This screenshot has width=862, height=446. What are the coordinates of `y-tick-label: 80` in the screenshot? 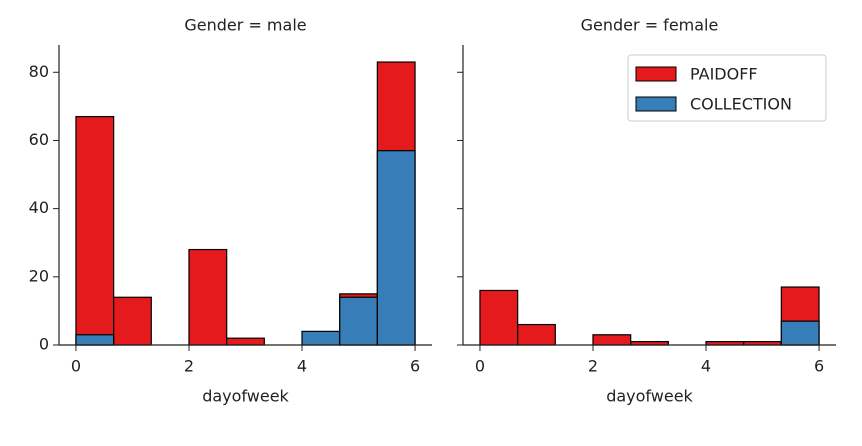 It's located at (39, 71).